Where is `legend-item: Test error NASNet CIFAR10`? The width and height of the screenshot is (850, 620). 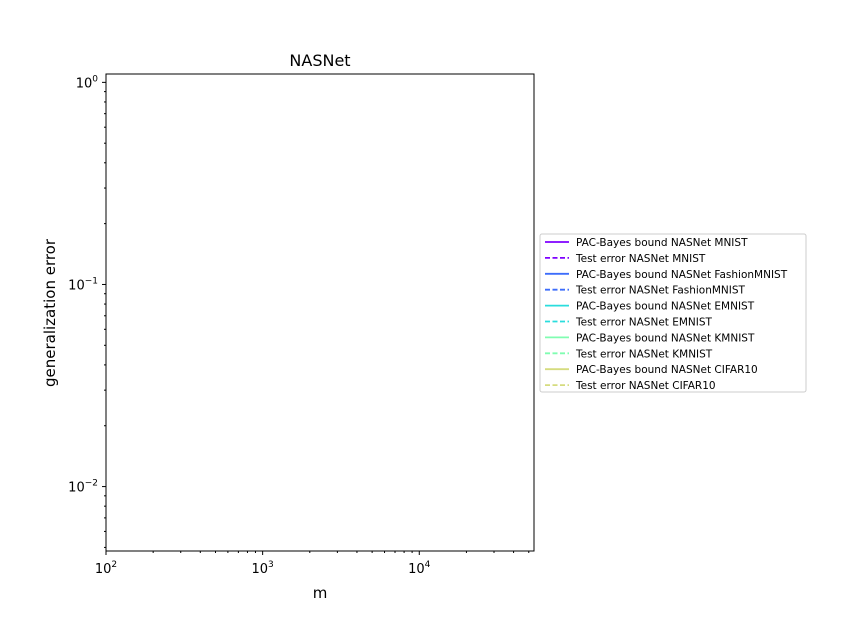
legend-item: Test error NASNet CIFAR10 is located at coordinates (630, 386).